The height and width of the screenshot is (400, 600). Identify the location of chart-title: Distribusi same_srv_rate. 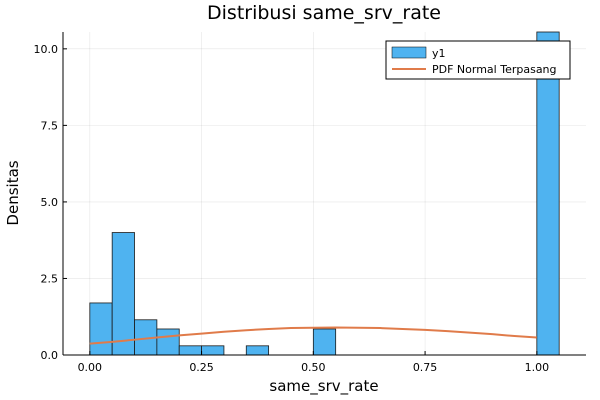
(324, 13).